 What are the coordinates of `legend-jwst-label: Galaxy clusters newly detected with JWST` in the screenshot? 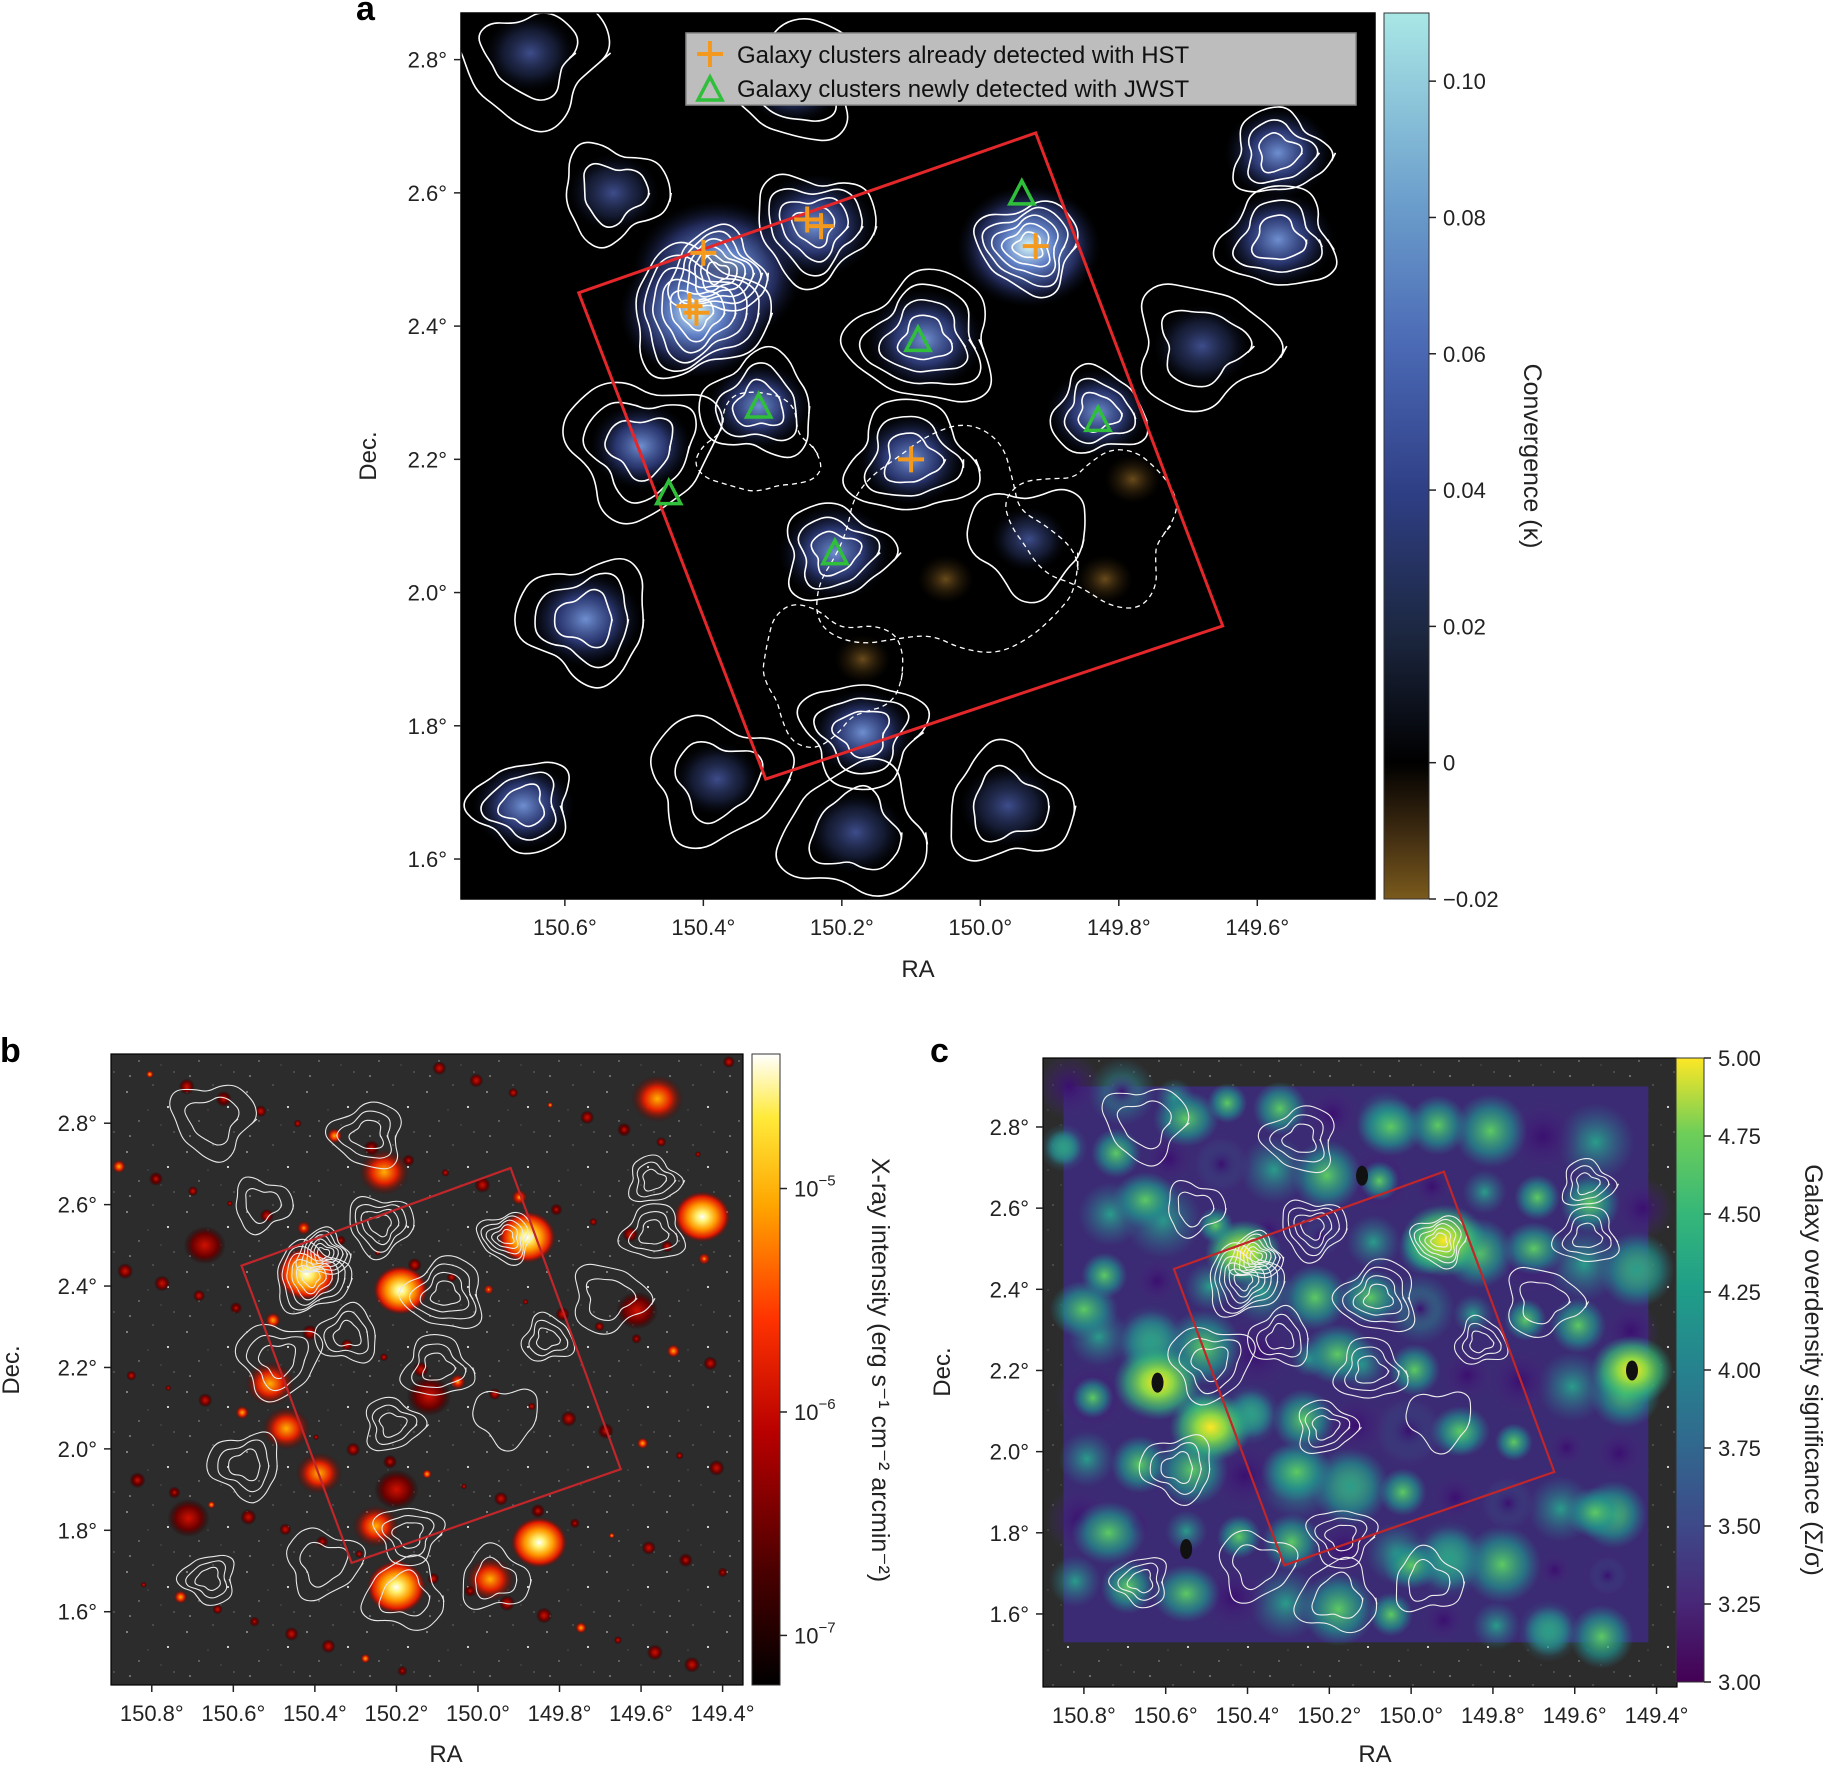 It's located at (963, 89).